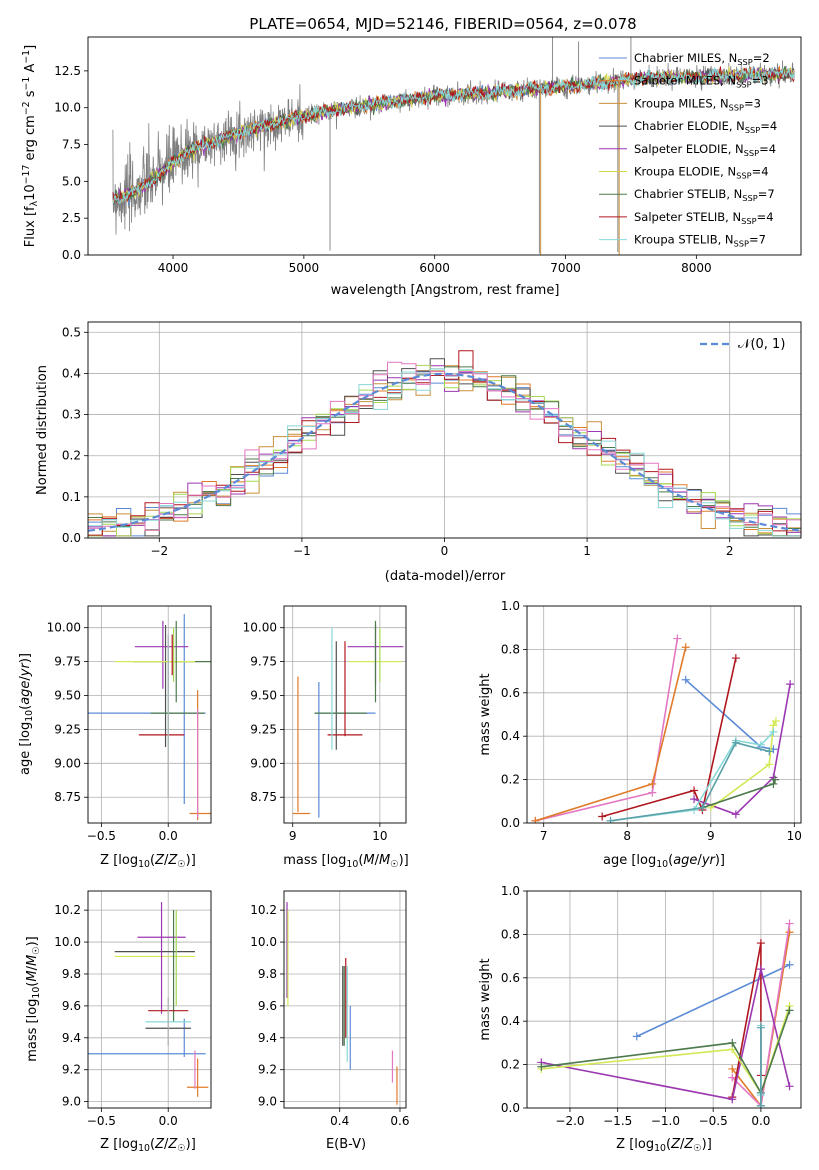 The height and width of the screenshot is (1170, 819). What do you see at coordinates (67, 763) in the screenshot?
I see `y-tick-label: 9.00` at bounding box center [67, 763].